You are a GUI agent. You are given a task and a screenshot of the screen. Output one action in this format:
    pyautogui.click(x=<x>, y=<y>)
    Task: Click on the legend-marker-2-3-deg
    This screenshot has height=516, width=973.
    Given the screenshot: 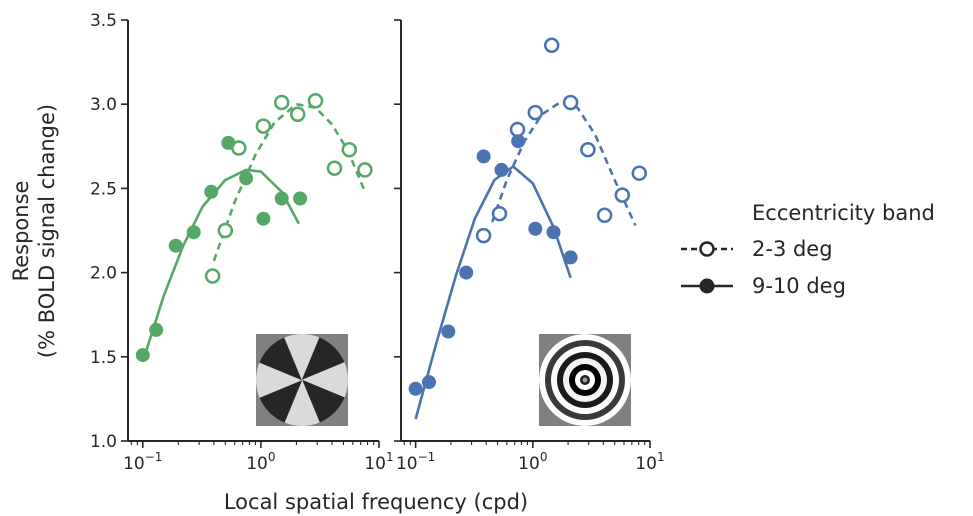 What is the action you would take?
    pyautogui.click(x=707, y=249)
    